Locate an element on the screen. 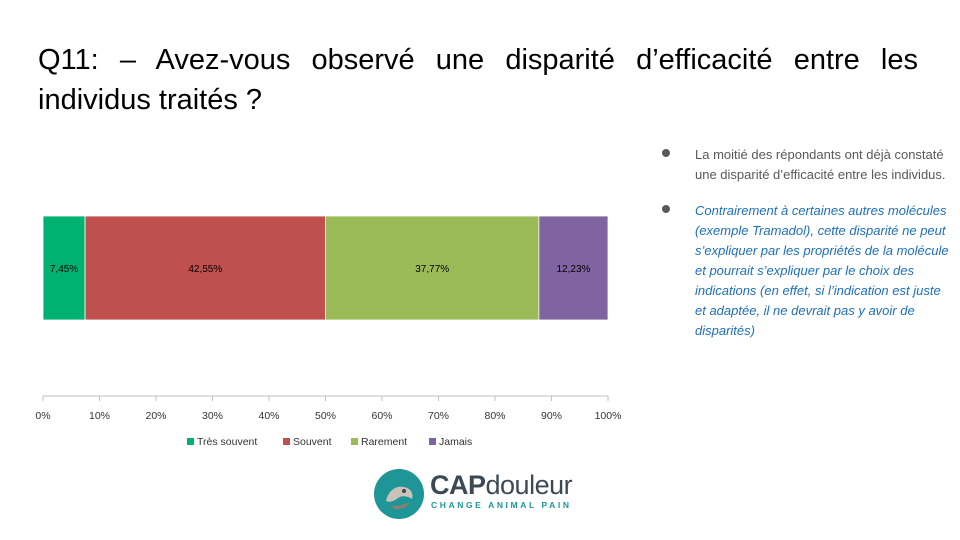  data-label: 12,23% is located at coordinates (573, 269).